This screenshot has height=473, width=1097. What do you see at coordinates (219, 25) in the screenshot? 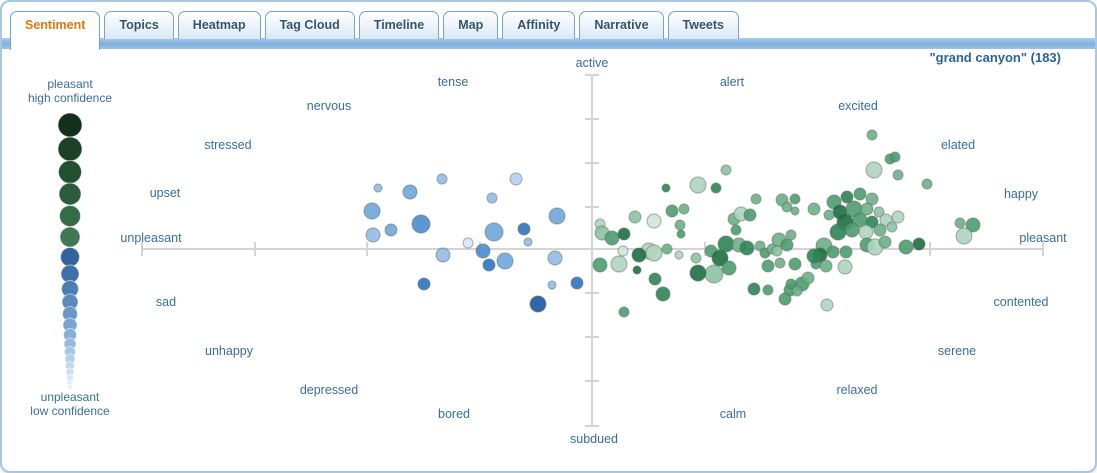
I see `tab-heatmap: Heatmap` at bounding box center [219, 25].